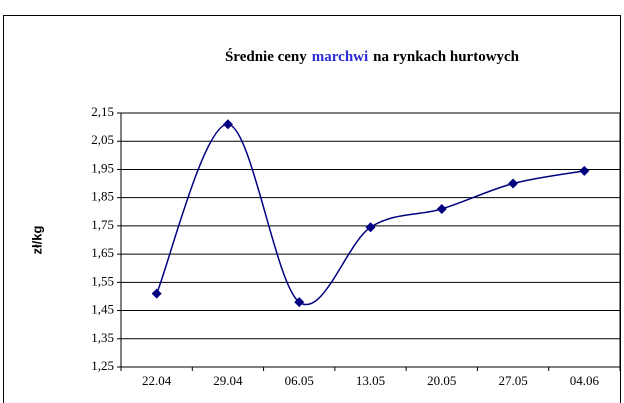 The image size is (624, 403). Describe the element at coordinates (102, 196) in the screenshot. I see `y-tick-label: 1,85` at that location.